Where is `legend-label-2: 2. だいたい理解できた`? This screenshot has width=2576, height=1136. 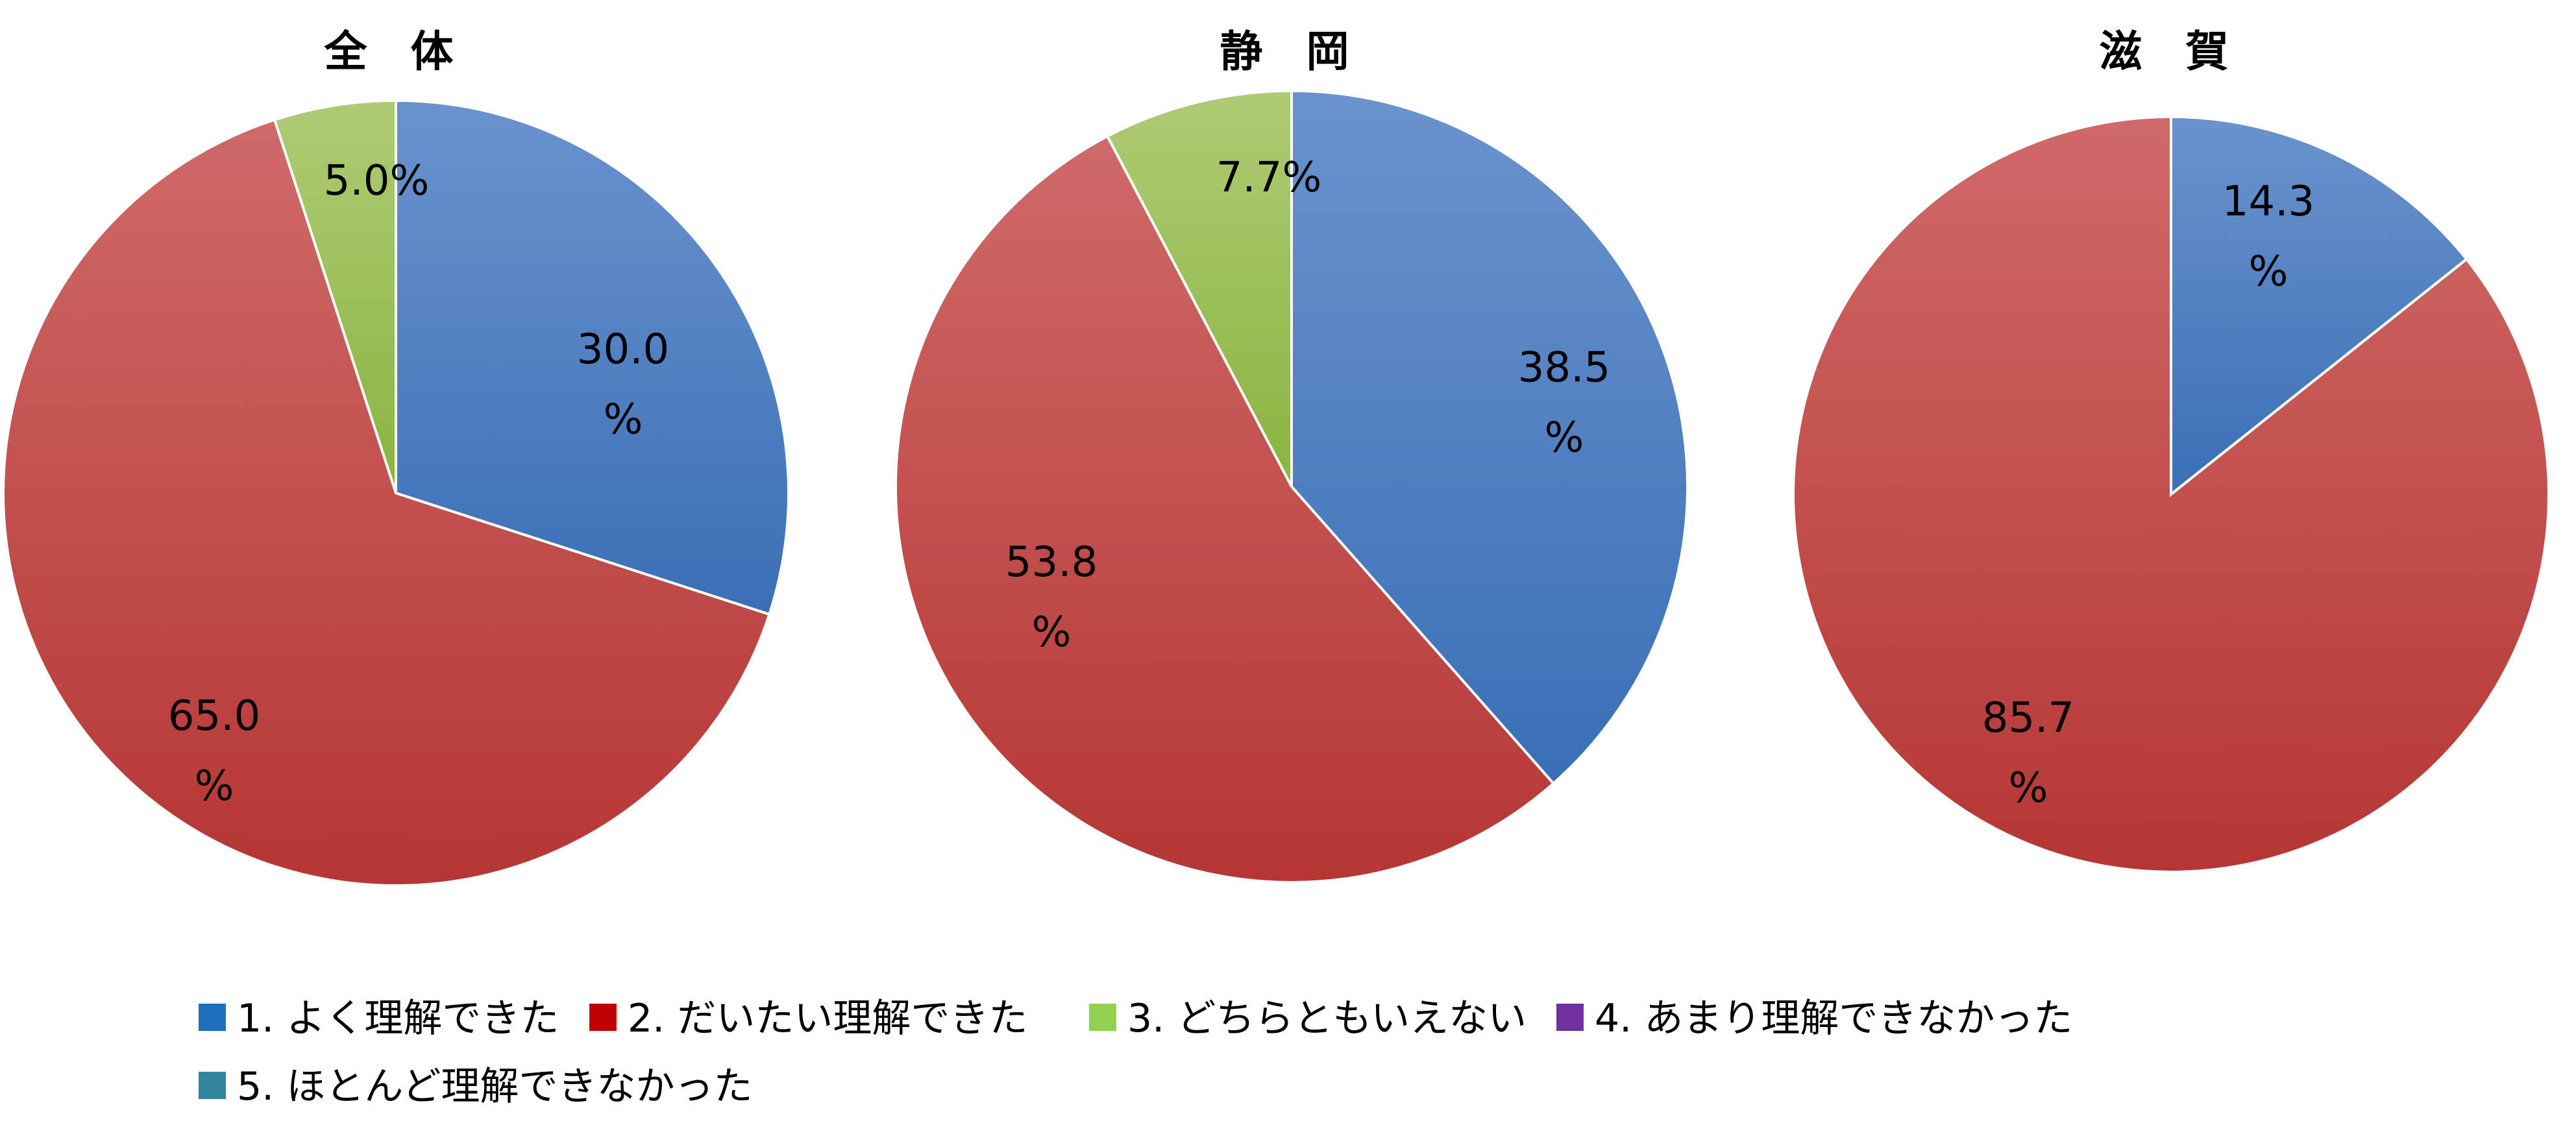
legend-label-2: 2. だいたい理解できた is located at coordinates (827, 1019).